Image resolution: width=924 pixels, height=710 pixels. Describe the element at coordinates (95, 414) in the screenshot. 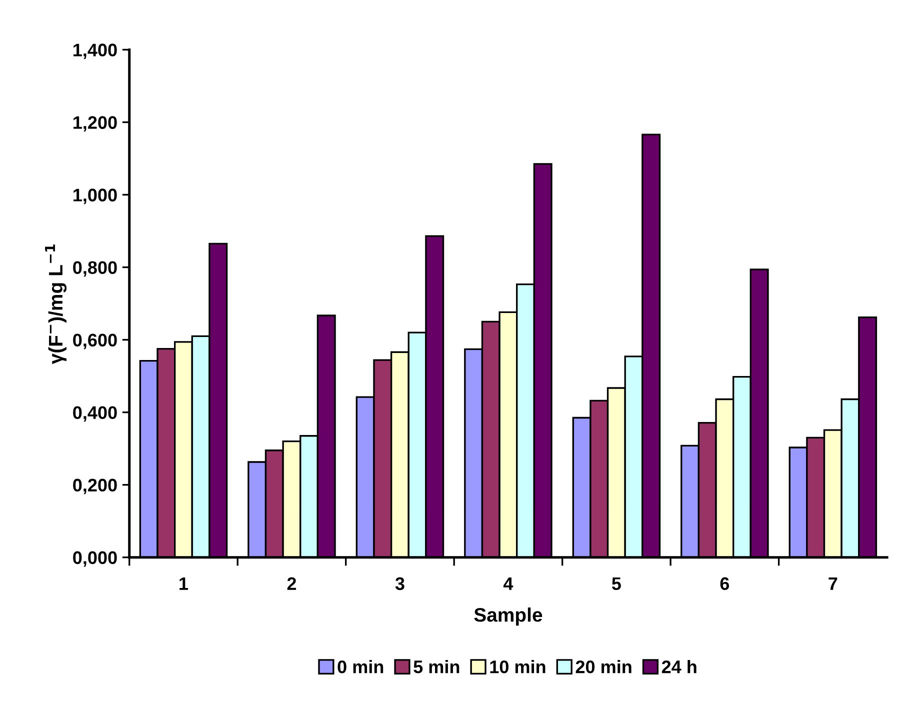

I see `y-tick-label: 0,400` at that location.